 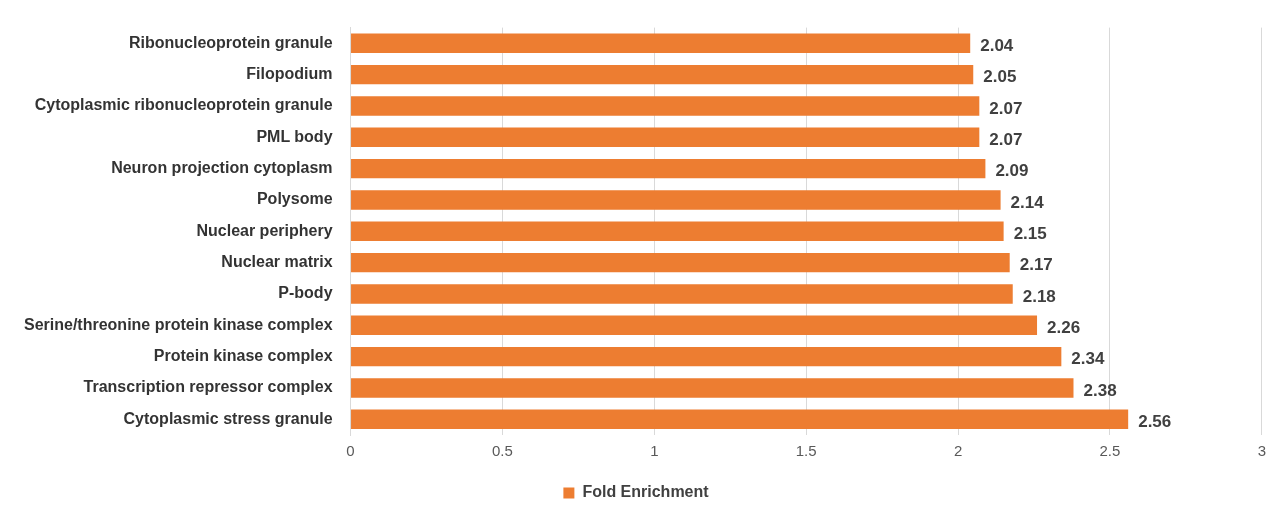 I want to click on y-tick-label: Cytoplasmic stress granule, so click(x=228, y=418).